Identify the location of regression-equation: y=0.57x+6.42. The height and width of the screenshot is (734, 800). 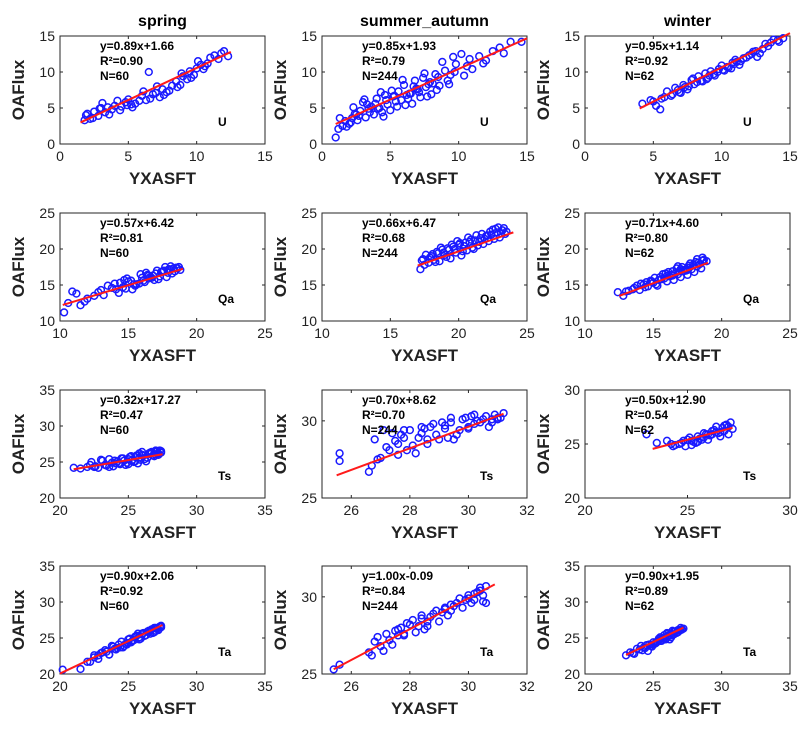
(137, 223).